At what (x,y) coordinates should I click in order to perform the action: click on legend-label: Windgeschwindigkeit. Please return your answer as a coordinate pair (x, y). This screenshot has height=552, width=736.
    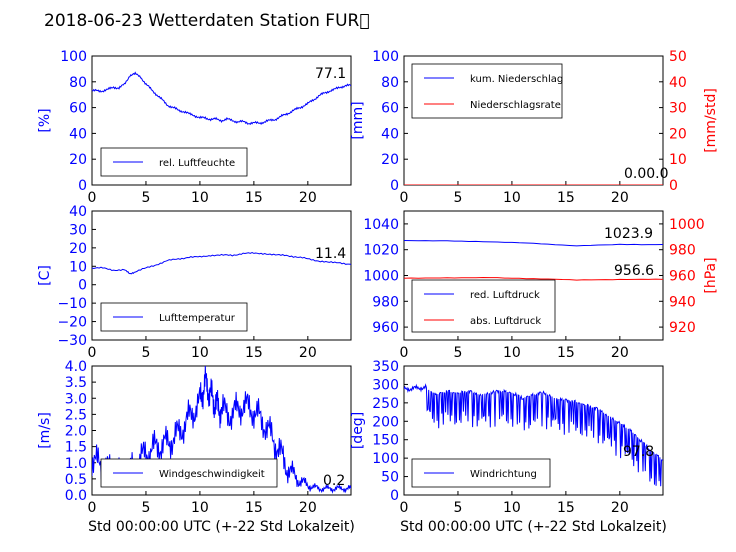
    Looking at the image, I should click on (212, 474).